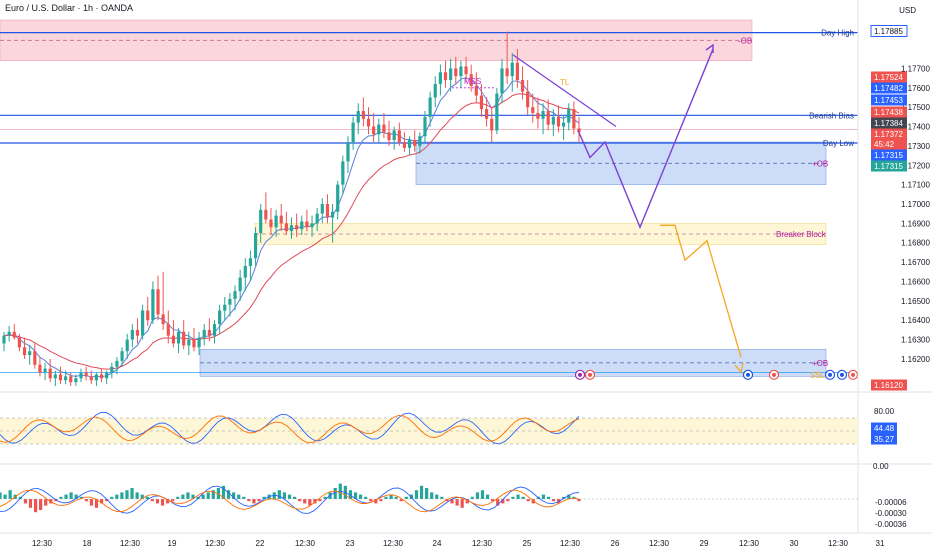  I want to click on macd-label: -0.00006, so click(891, 502).